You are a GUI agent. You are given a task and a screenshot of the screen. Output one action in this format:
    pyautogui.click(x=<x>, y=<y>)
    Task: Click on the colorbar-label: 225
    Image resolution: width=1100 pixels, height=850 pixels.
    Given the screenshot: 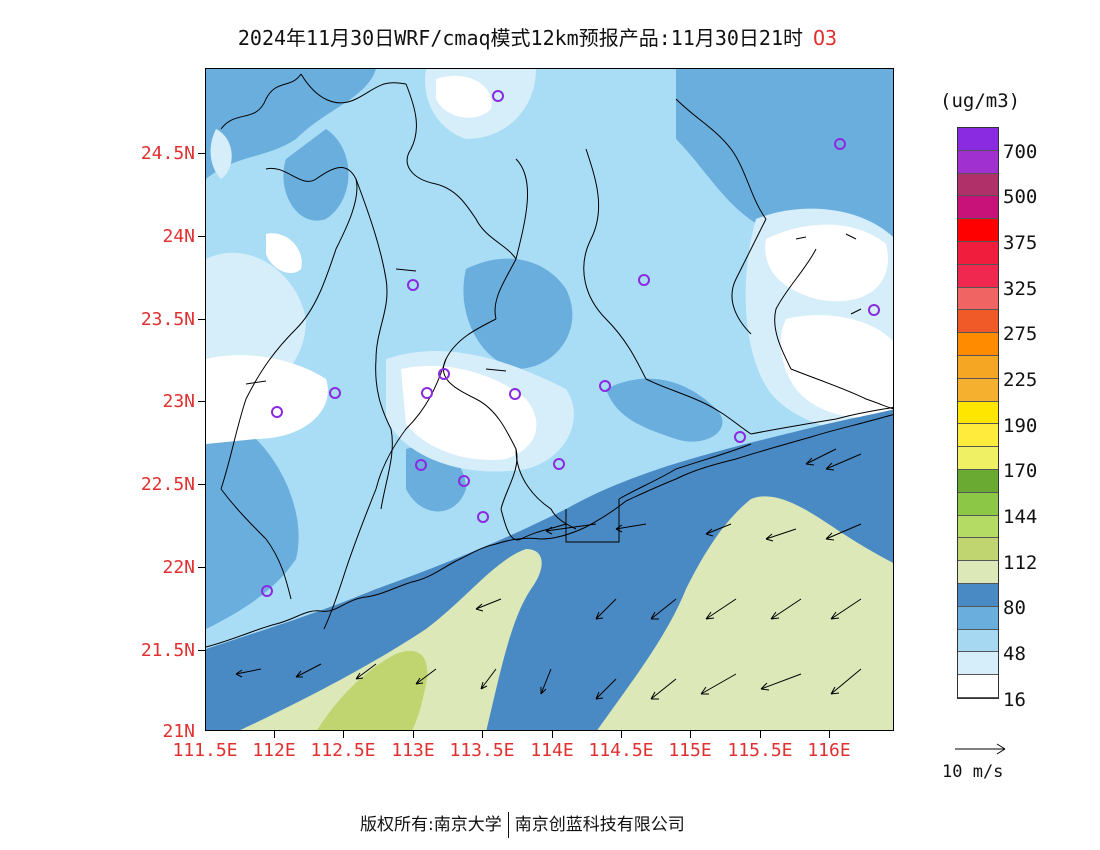 What is the action you would take?
    pyautogui.click(x=1020, y=380)
    